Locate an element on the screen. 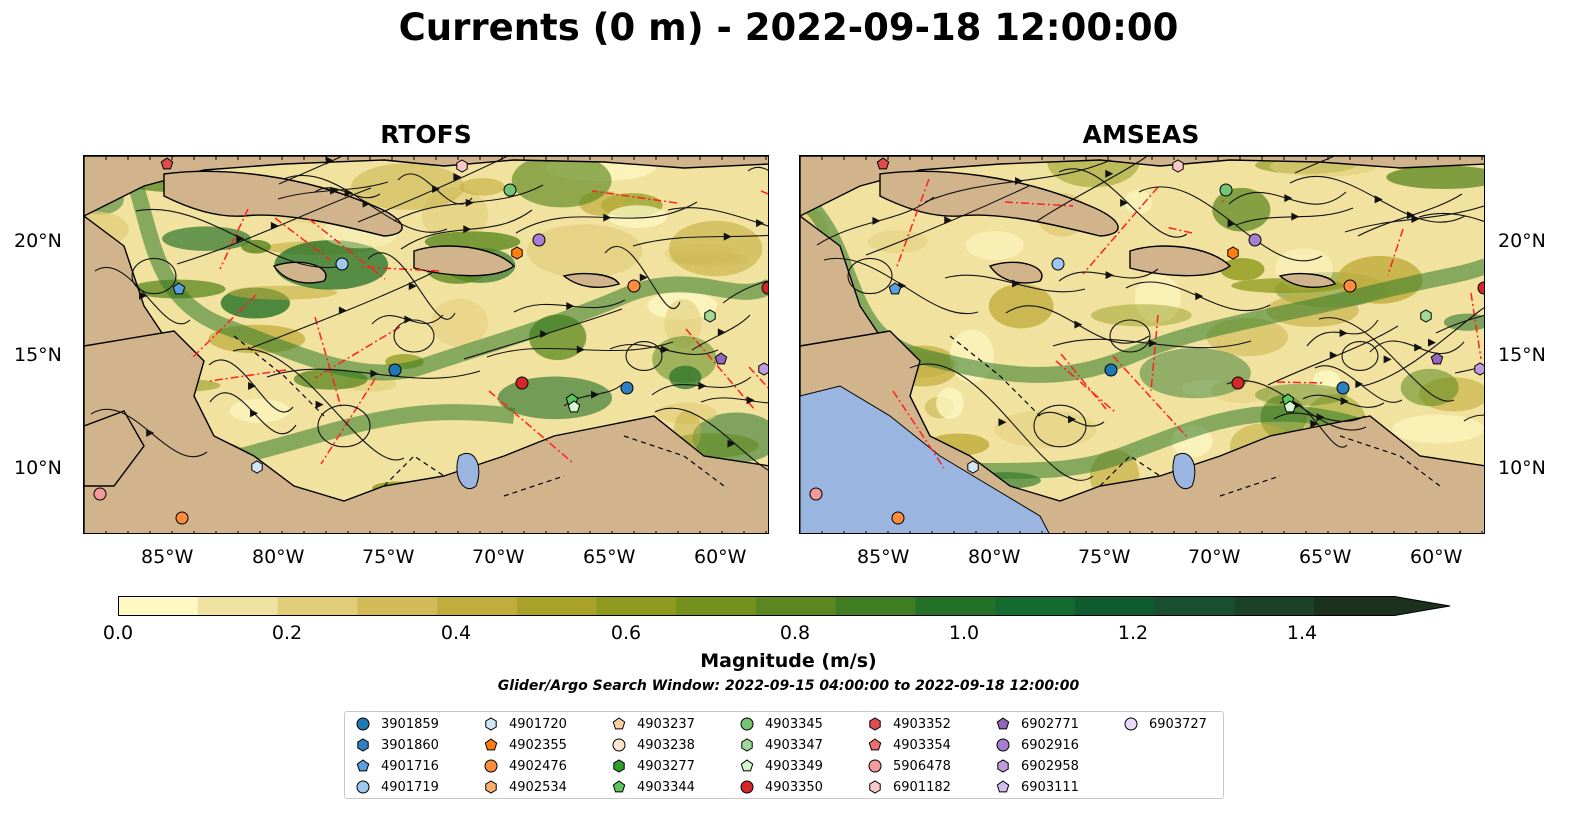  colorbar-tick-label: 0.6 is located at coordinates (626, 633).